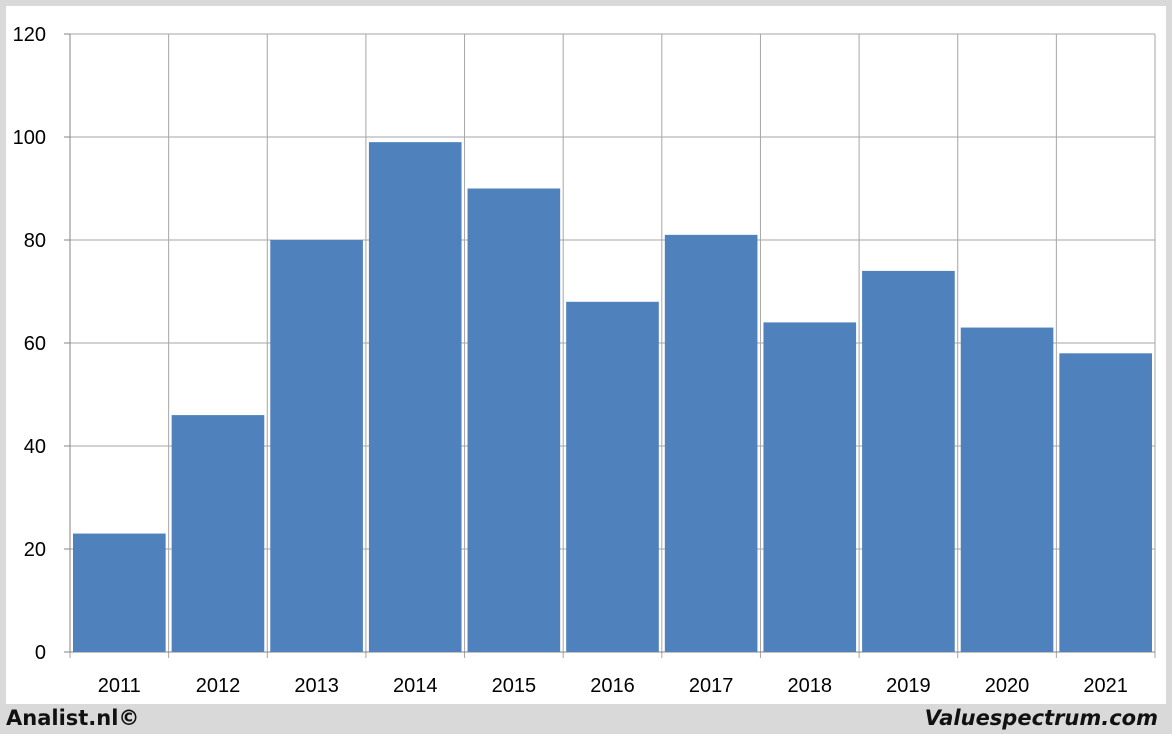 The image size is (1172, 734). What do you see at coordinates (711, 686) in the screenshot?
I see `x-tick-label: 2017` at bounding box center [711, 686].